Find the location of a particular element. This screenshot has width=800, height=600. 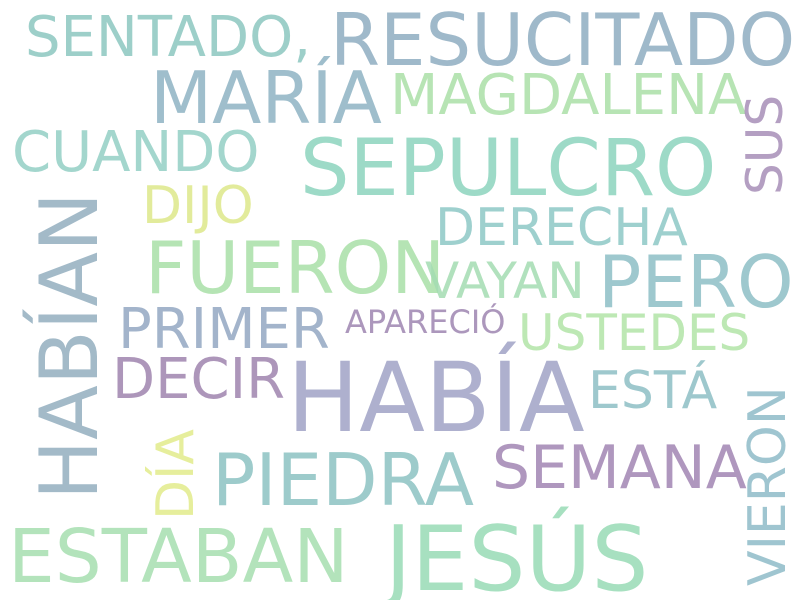

word-derecha: DERECHA is located at coordinates (561, 228).